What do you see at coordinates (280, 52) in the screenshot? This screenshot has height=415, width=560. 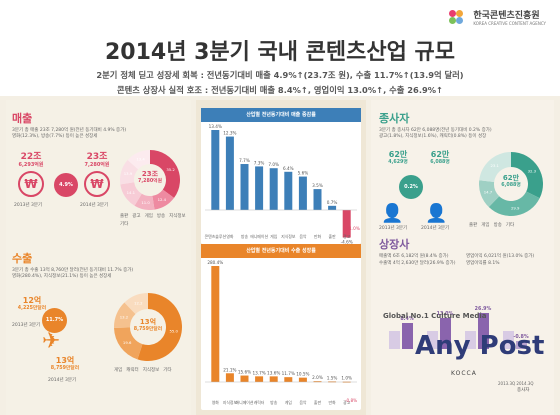 I see `page-title: 2014년 3분기 국내 콘텐츠산업 규모` at bounding box center [280, 52].